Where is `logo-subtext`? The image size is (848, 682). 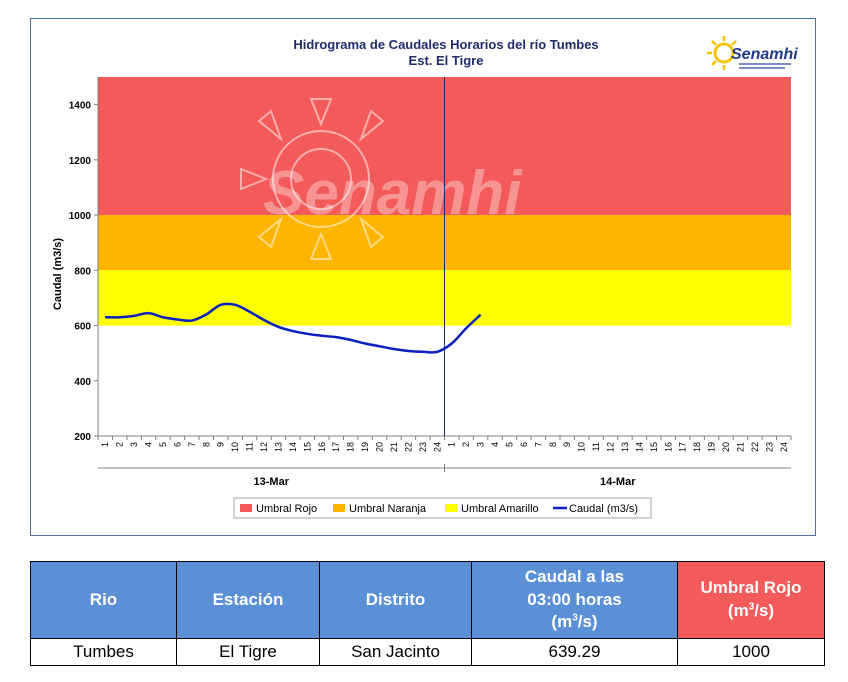 logo-subtext is located at coordinates (765, 64).